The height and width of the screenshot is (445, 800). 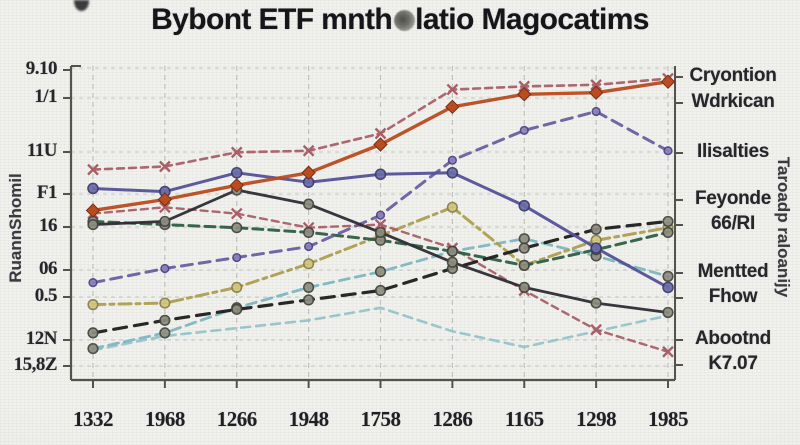 I want to click on chart-title-part1: Bybont ETF mnth, so click(x=272, y=19).